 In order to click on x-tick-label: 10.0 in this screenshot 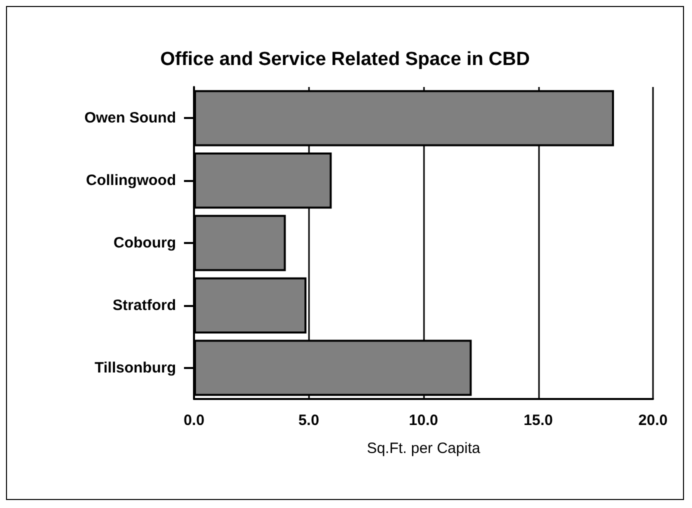, I will do `click(423, 420)`.